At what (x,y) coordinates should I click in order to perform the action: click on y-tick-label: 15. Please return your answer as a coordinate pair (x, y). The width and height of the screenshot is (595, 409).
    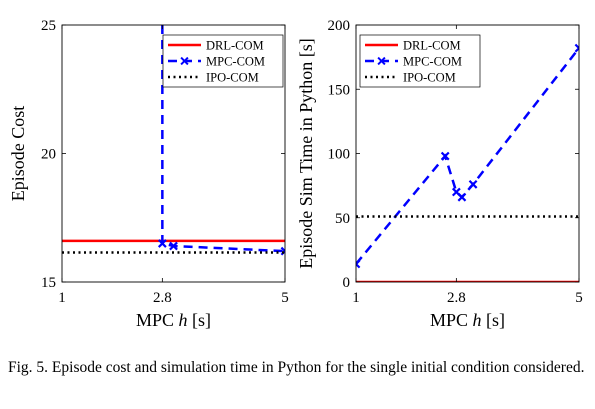
    Looking at the image, I should click on (48, 283).